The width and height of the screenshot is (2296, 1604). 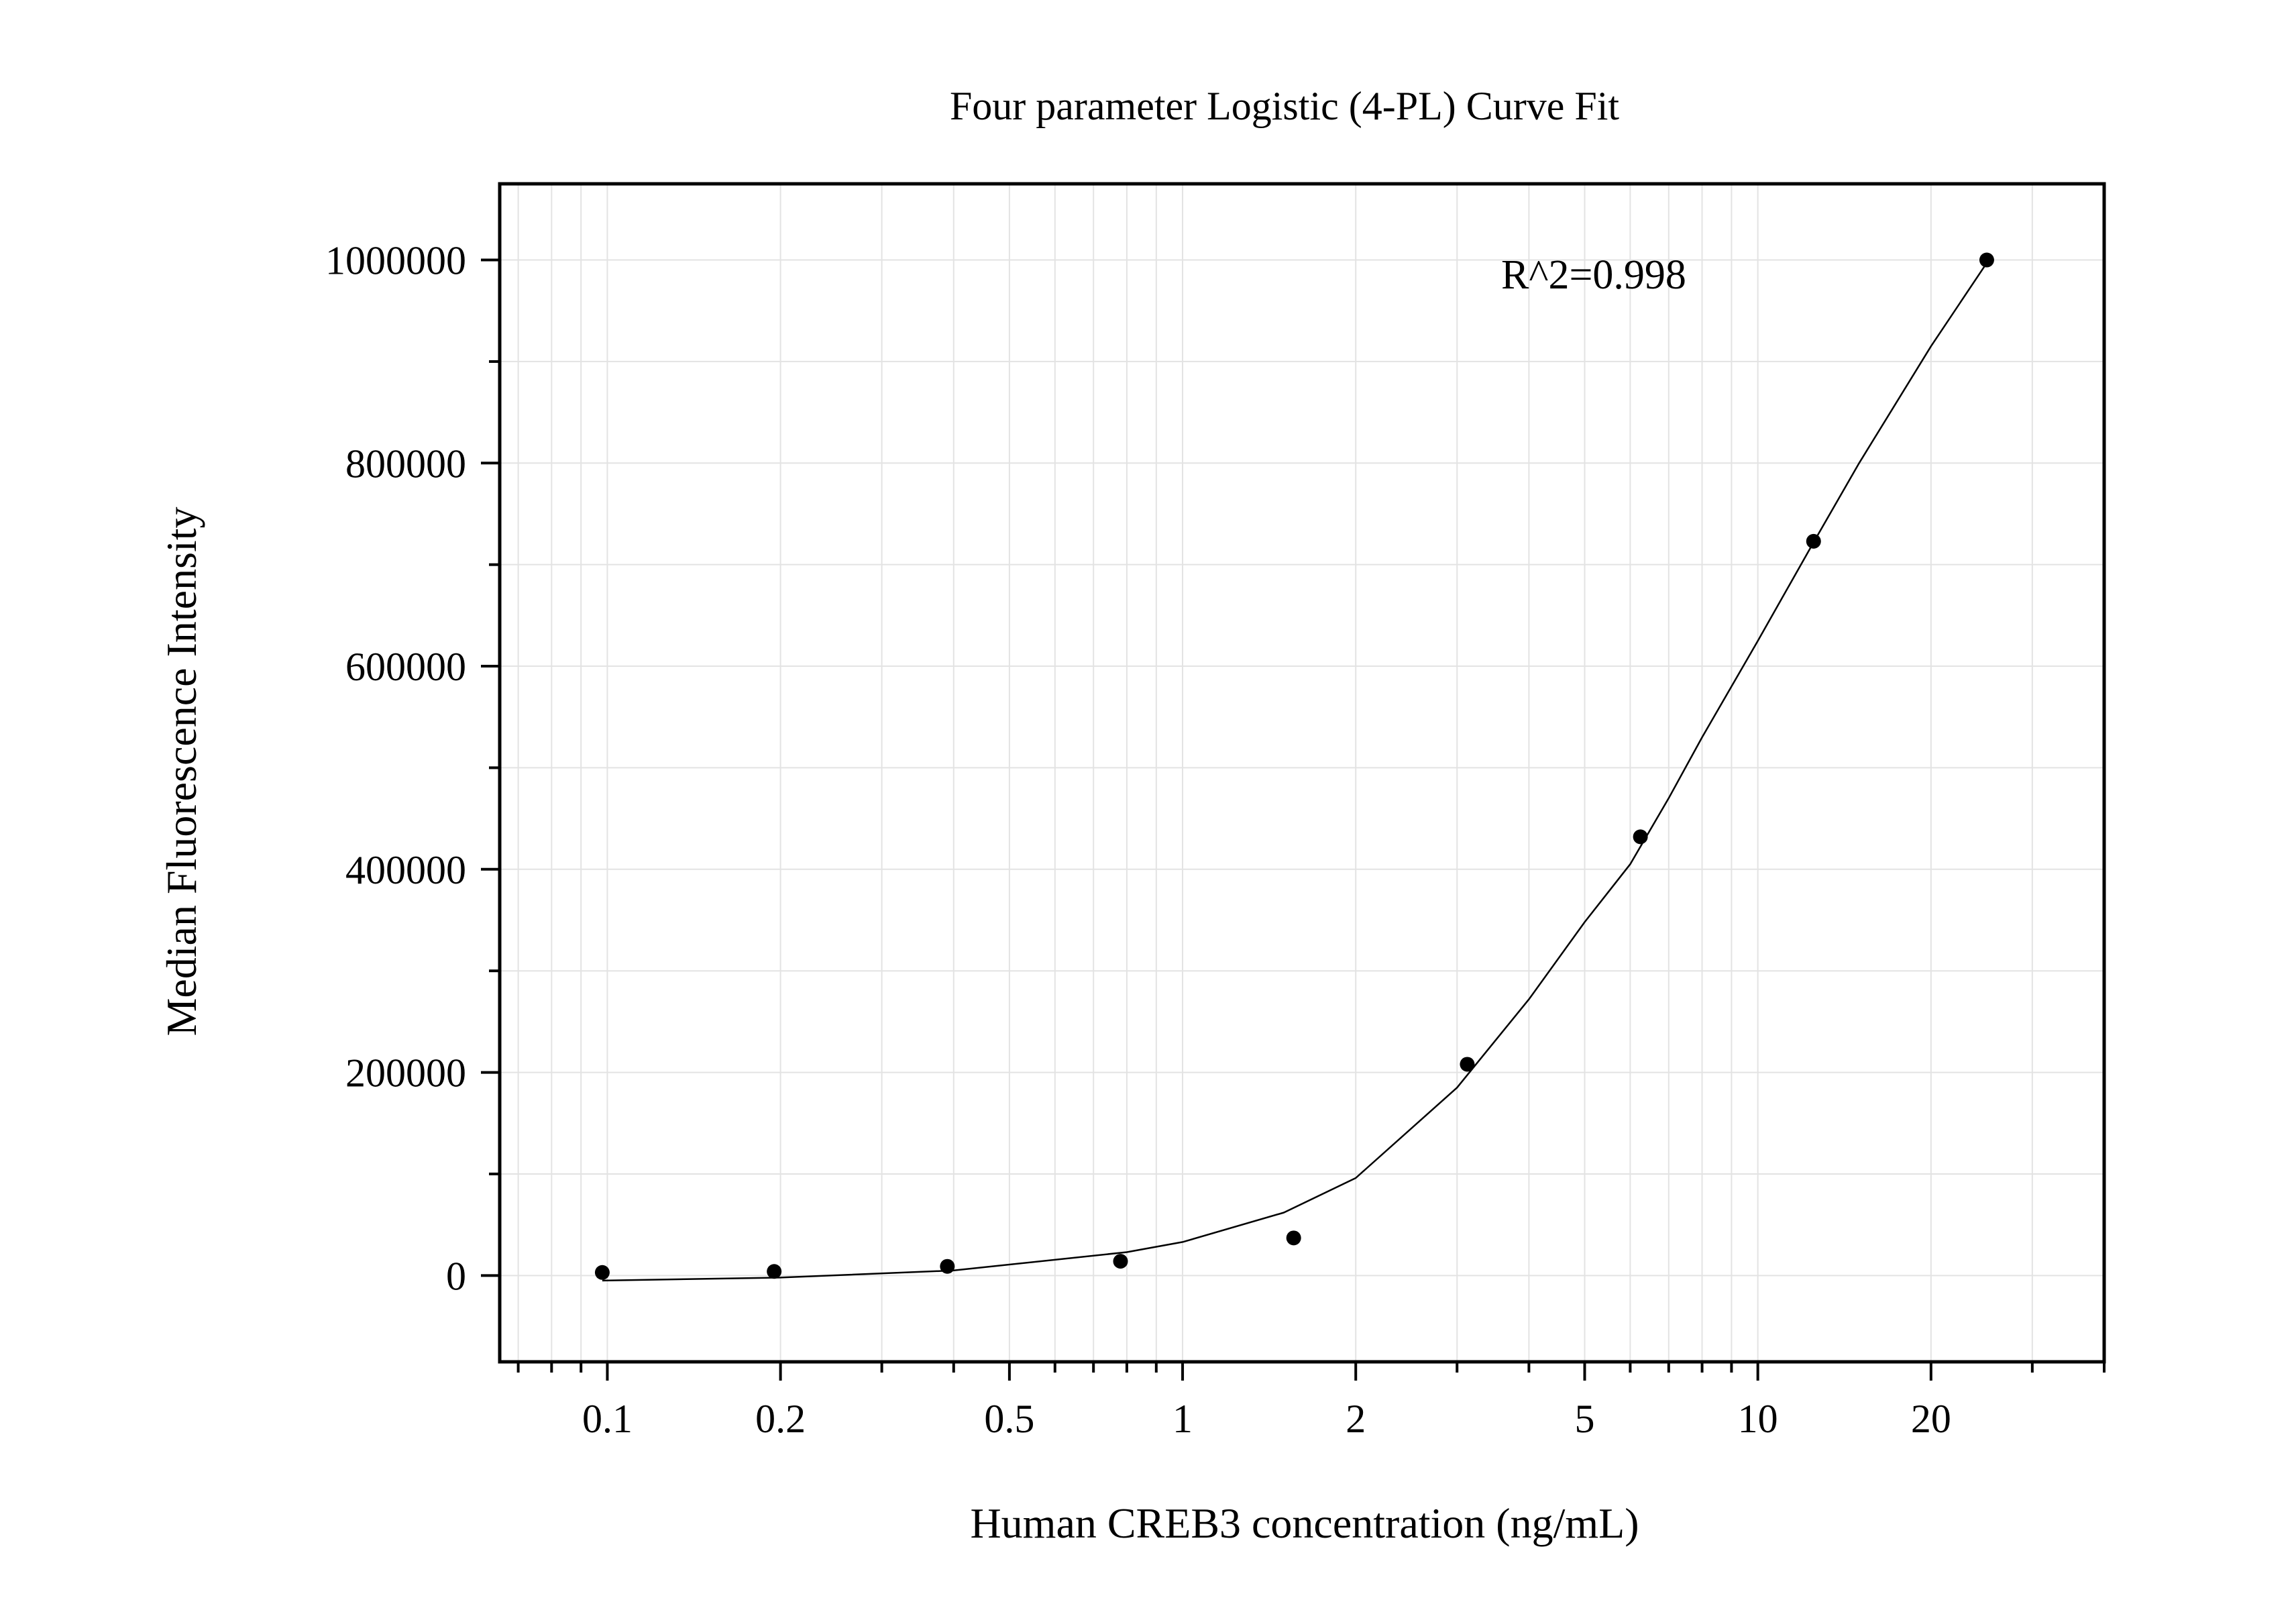 I want to click on chart-title: Four parameter Logistic (4-PL) Curve Fit, so click(x=1284, y=106).